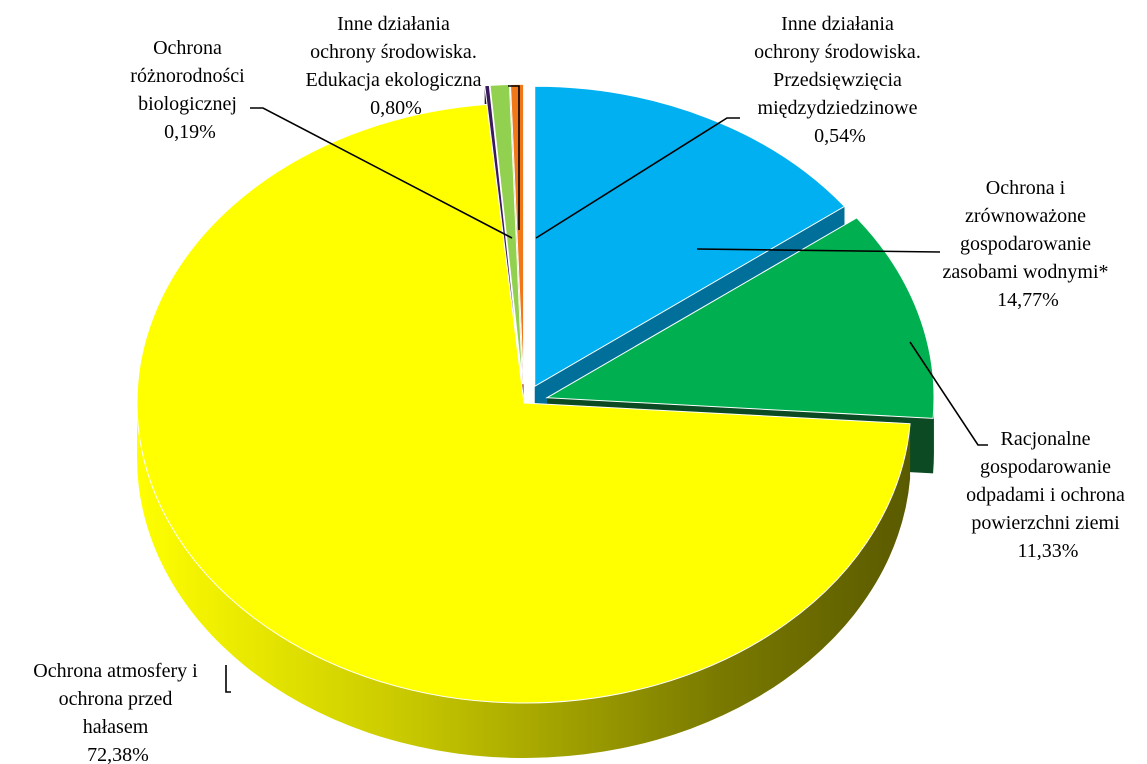  I want to click on slice-value: 14,77%, so click(1028, 300).